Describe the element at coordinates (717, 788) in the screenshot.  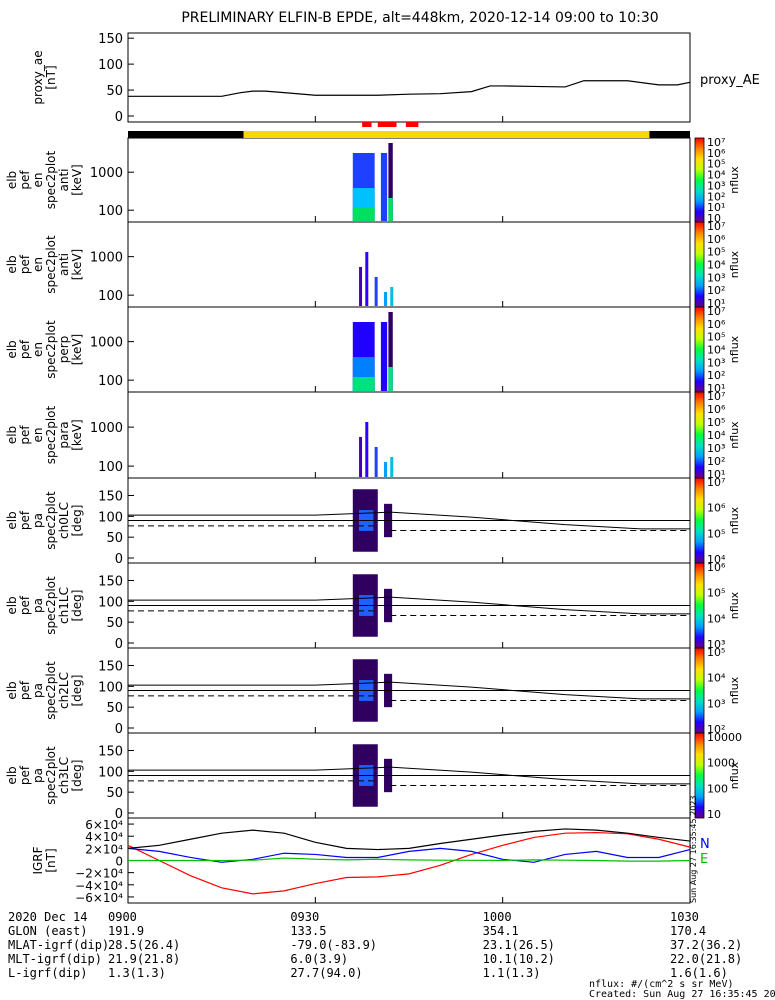
I see `colorbar-tick-label: 100` at that location.